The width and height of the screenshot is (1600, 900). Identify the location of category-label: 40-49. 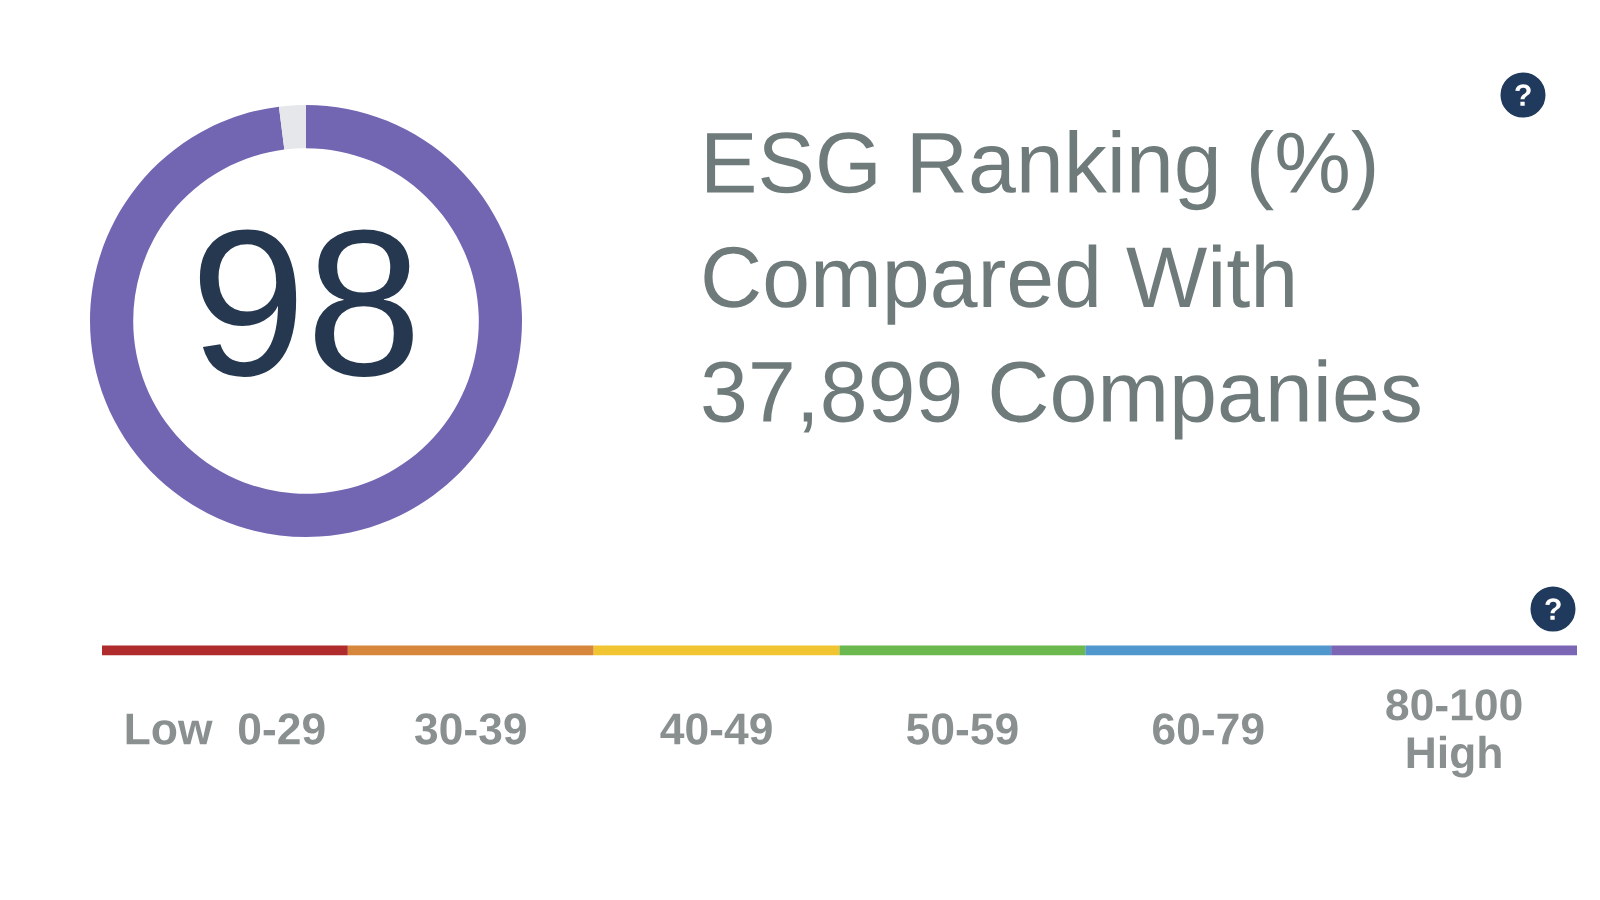
(716, 729).